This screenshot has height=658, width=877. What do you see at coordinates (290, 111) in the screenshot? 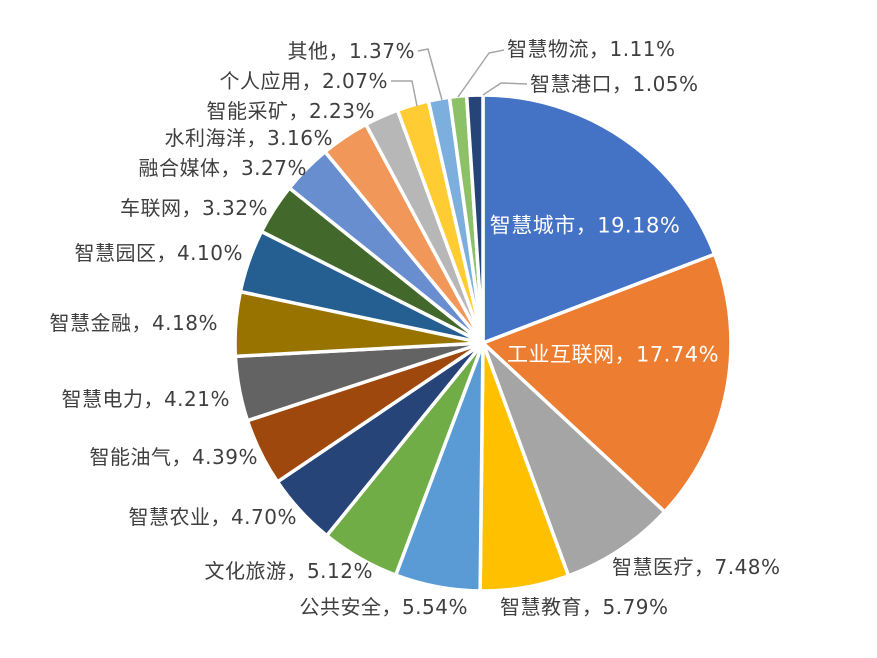
I see `pie-label: 智能采矿，2.23%` at bounding box center [290, 111].